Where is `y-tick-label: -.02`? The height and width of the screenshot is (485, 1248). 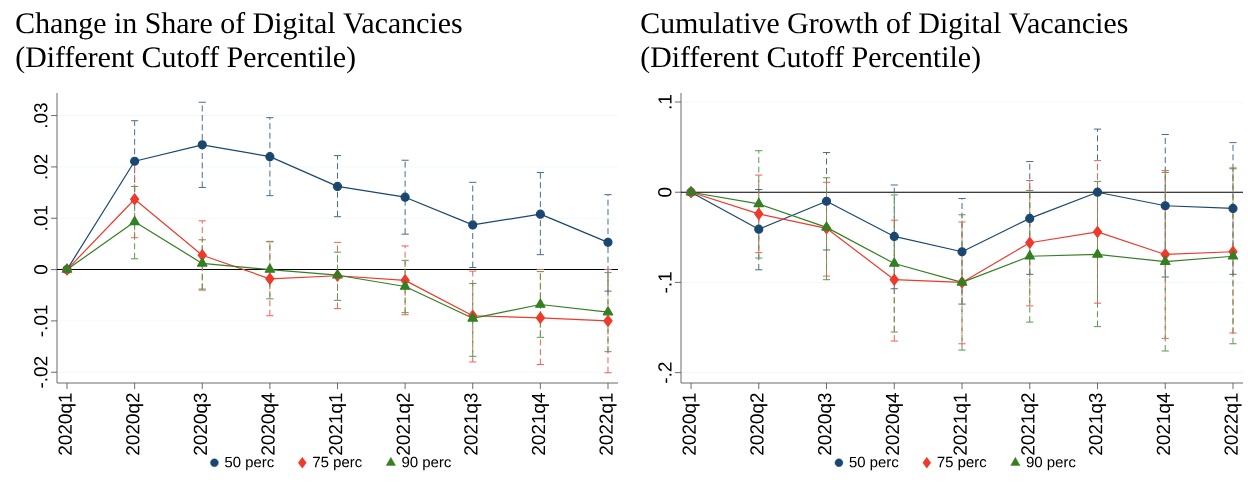 y-tick-label: -.02 is located at coordinates (41, 372).